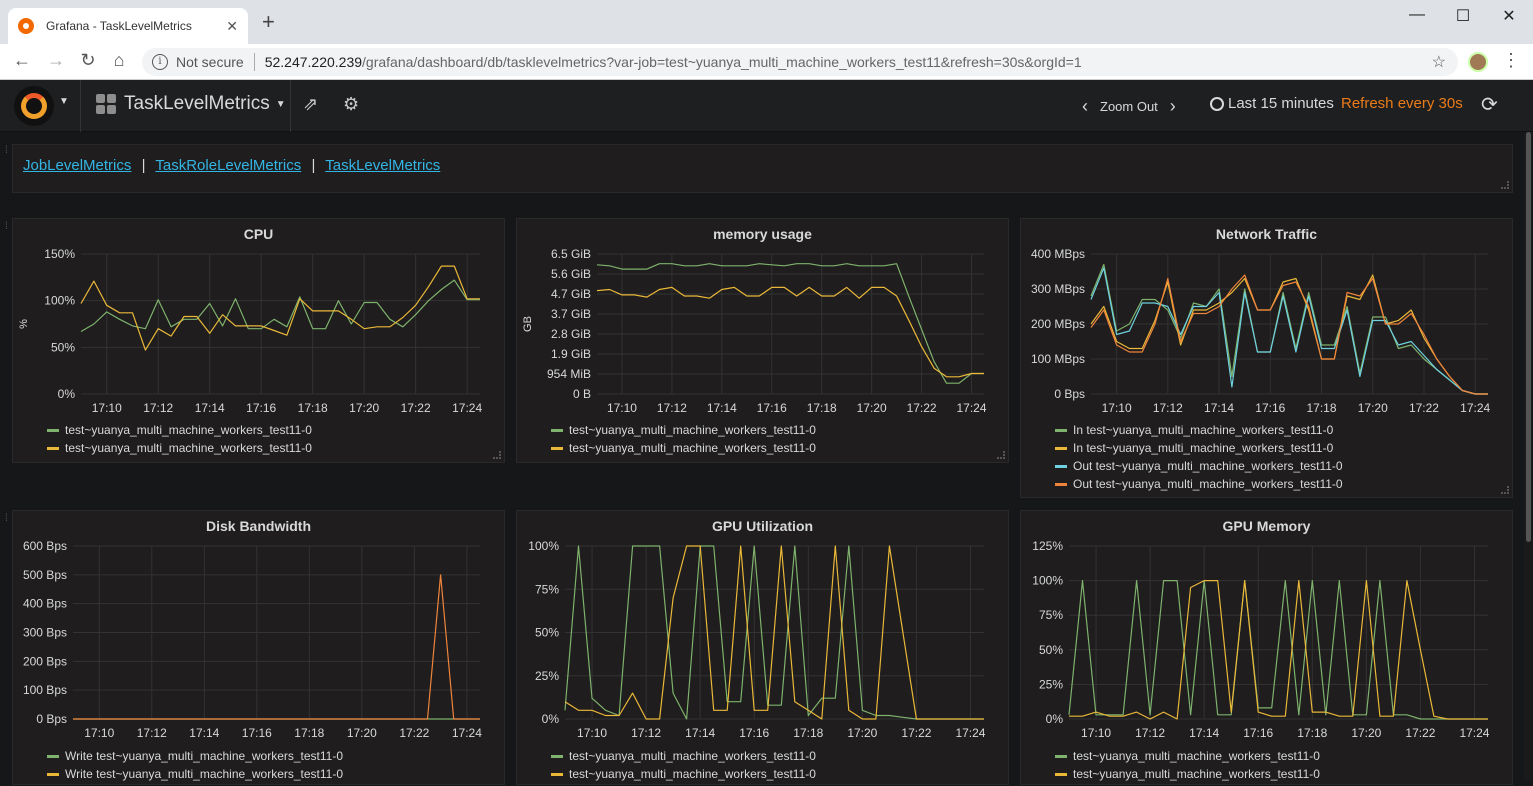  Describe the element at coordinates (1085, 106) in the screenshot. I see `time-back-chevron-icon: ‹` at that location.